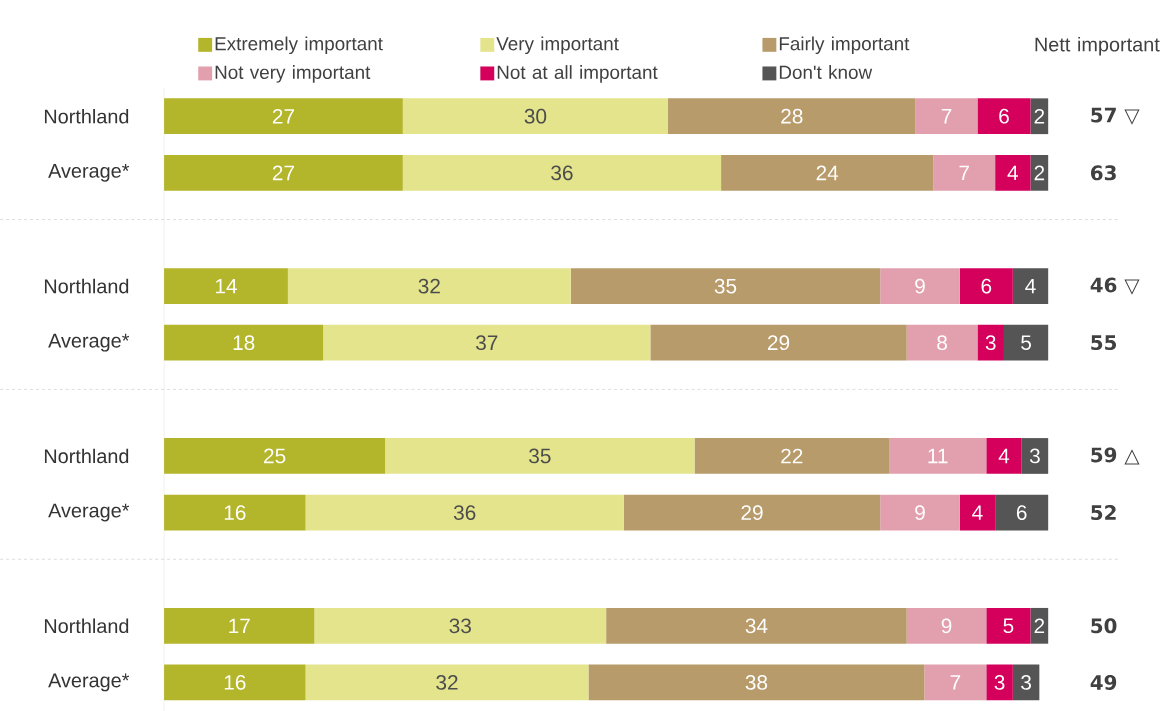  Describe the element at coordinates (275, 456) in the screenshot. I see `data-label: 25` at that location.